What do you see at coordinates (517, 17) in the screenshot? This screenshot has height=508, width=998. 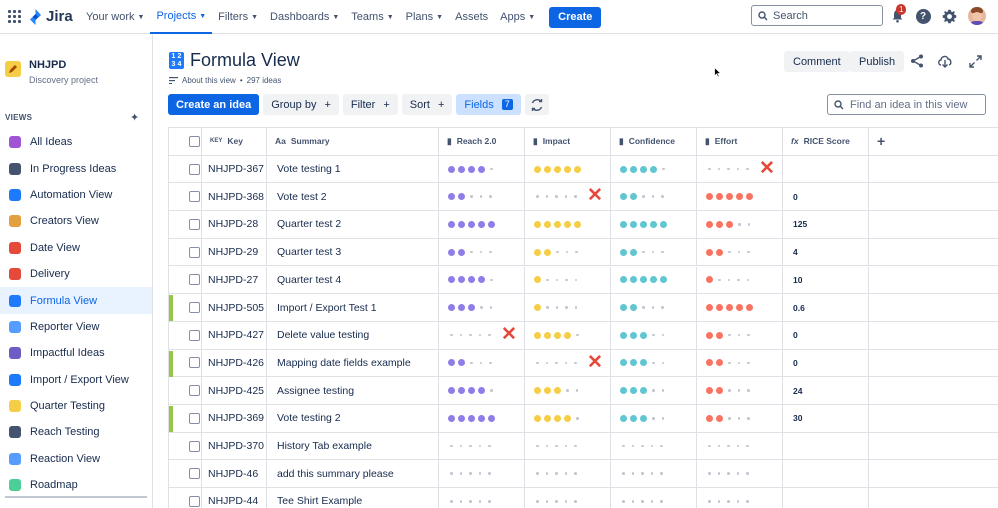 I see `nav-apps: Apps ▼` at bounding box center [517, 17].